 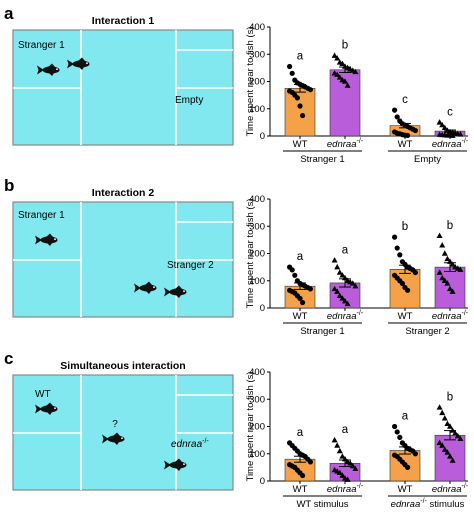 I want to click on arena-title: Interaction 1, so click(x=123, y=21).